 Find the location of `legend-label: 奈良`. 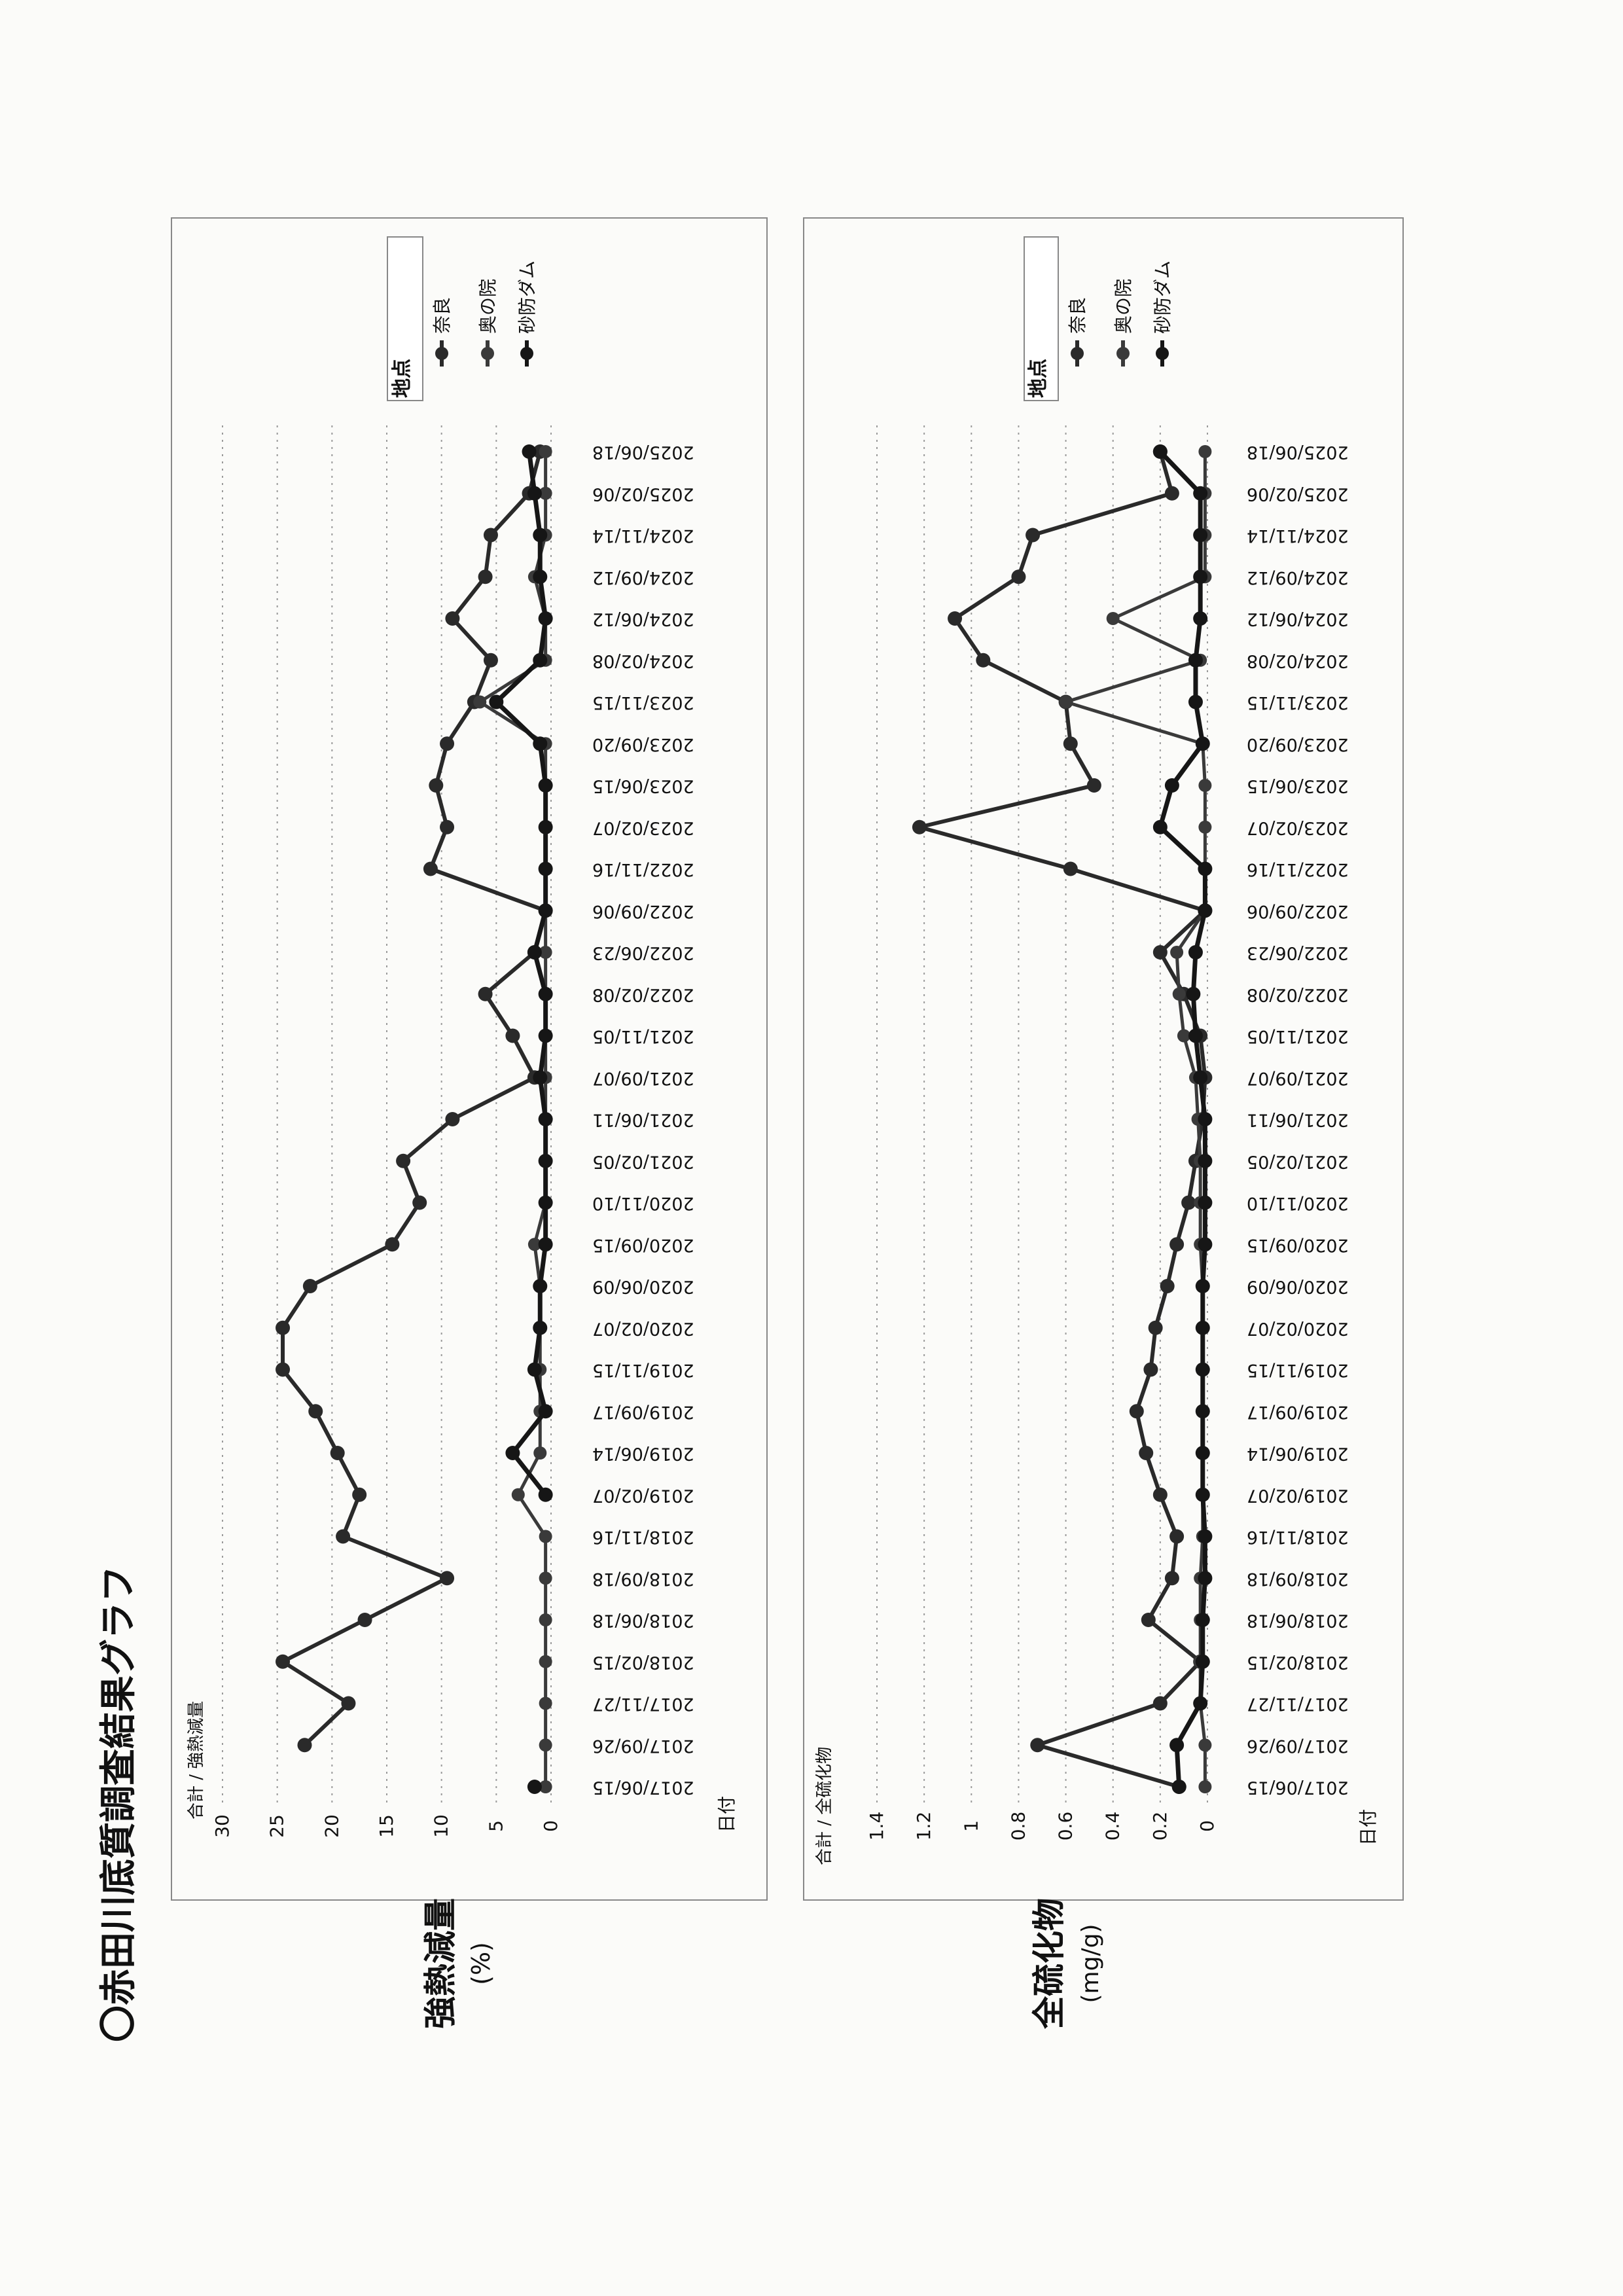

legend-label: 奈良 is located at coordinates (1077, 315).